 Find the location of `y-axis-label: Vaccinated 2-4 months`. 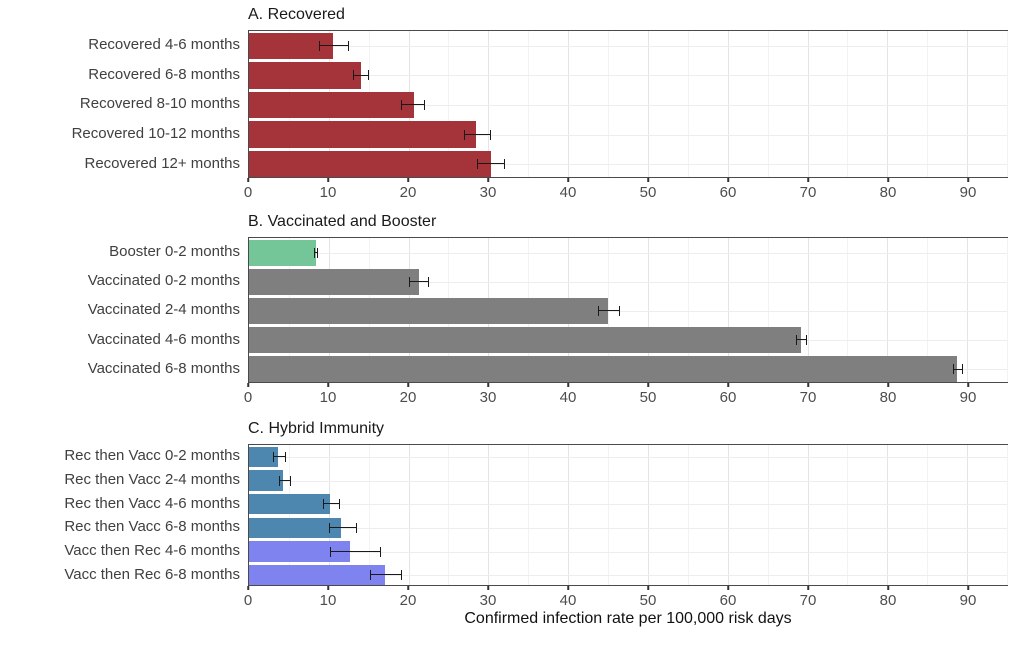

y-axis-label: Vaccinated 2-4 months is located at coordinates (163, 310).